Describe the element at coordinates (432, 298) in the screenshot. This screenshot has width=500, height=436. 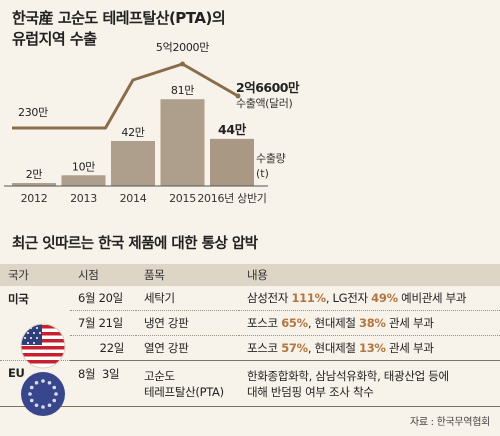
I see `content-text: 예비관세 부과` at that location.